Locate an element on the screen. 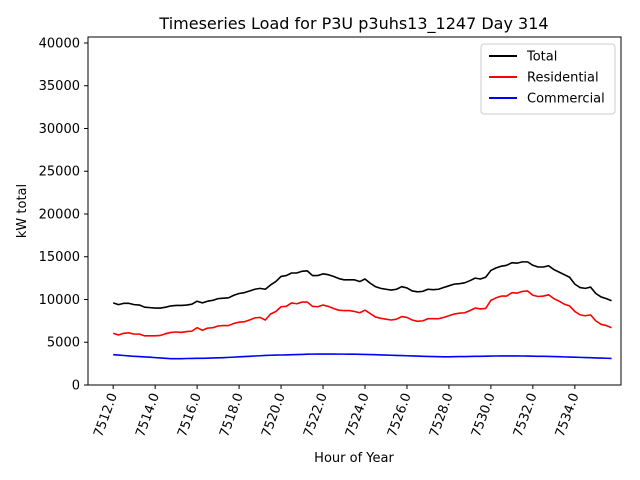 This screenshot has height=480, width=640. series-line-total is located at coordinates (362, 285).